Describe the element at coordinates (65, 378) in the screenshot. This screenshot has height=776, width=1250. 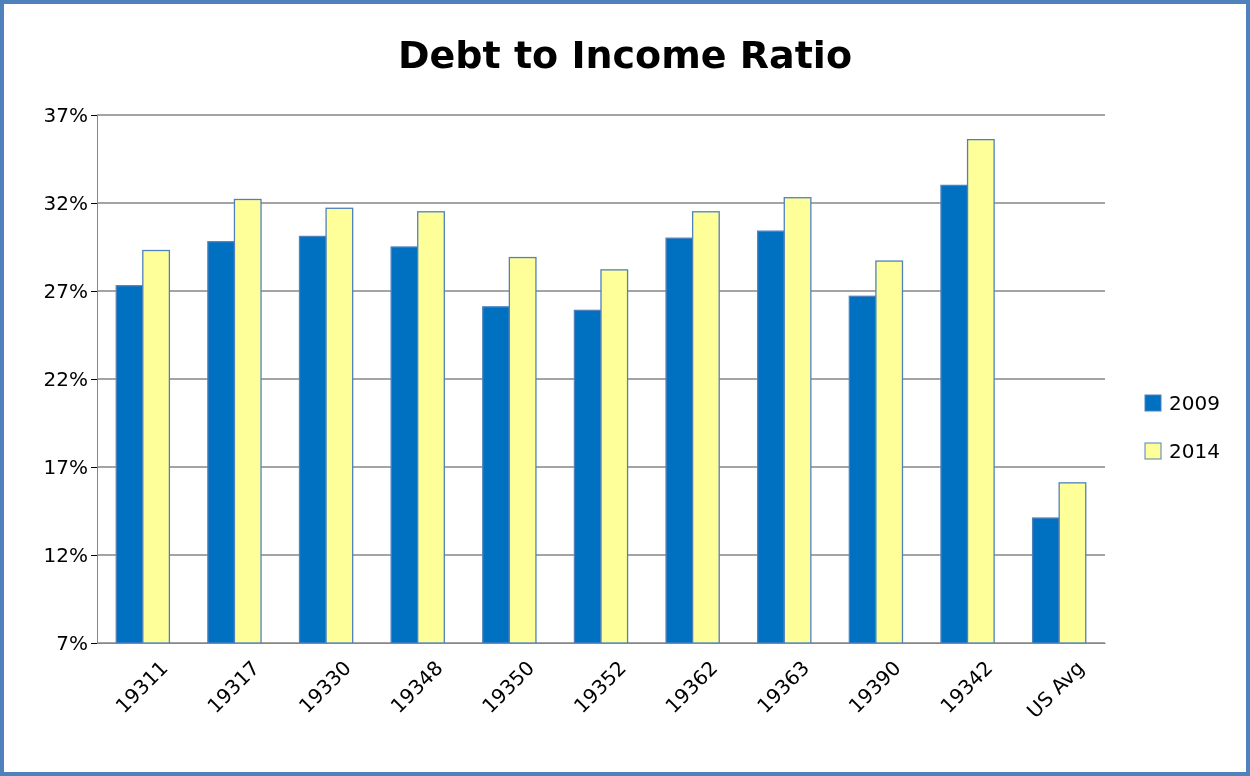
I see `y-tick-label: 22%` at that location.